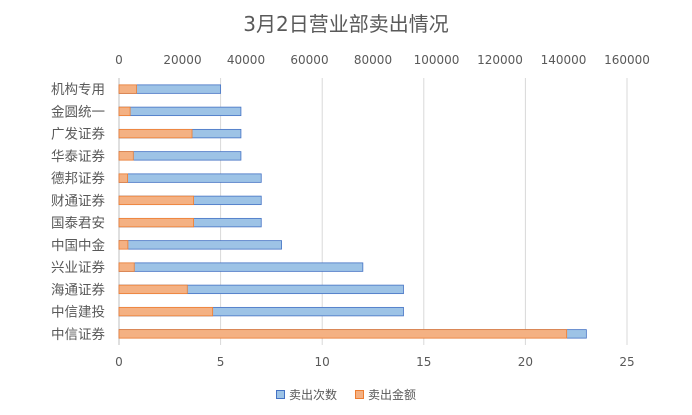 The width and height of the screenshot is (692, 415). Describe the element at coordinates (359, 394) in the screenshot. I see `legend-swatch-amount` at that location.